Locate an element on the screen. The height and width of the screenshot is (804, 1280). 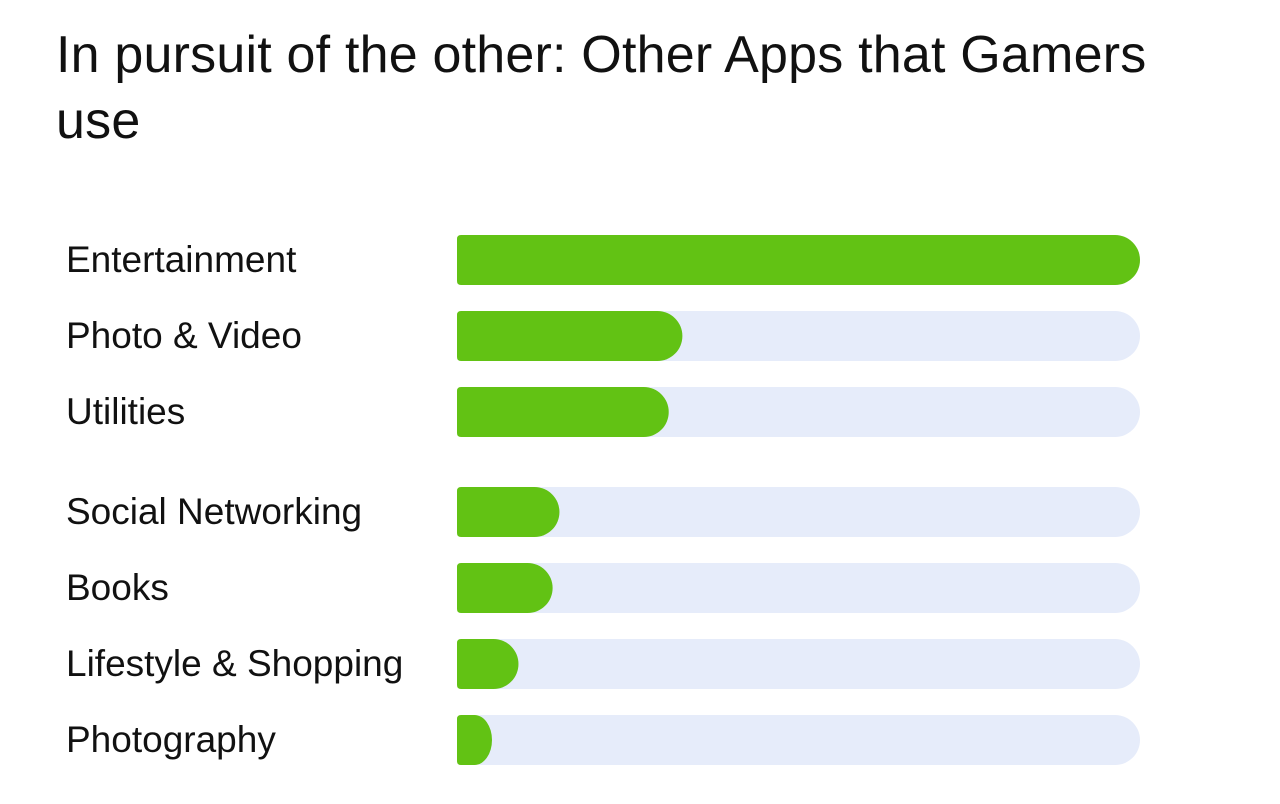
bar-photo-video is located at coordinates (570, 336).